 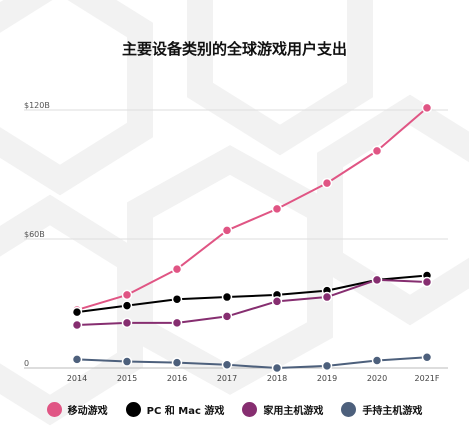 What do you see at coordinates (277, 378) in the screenshot?
I see `x-tick-label: 2018` at bounding box center [277, 378].